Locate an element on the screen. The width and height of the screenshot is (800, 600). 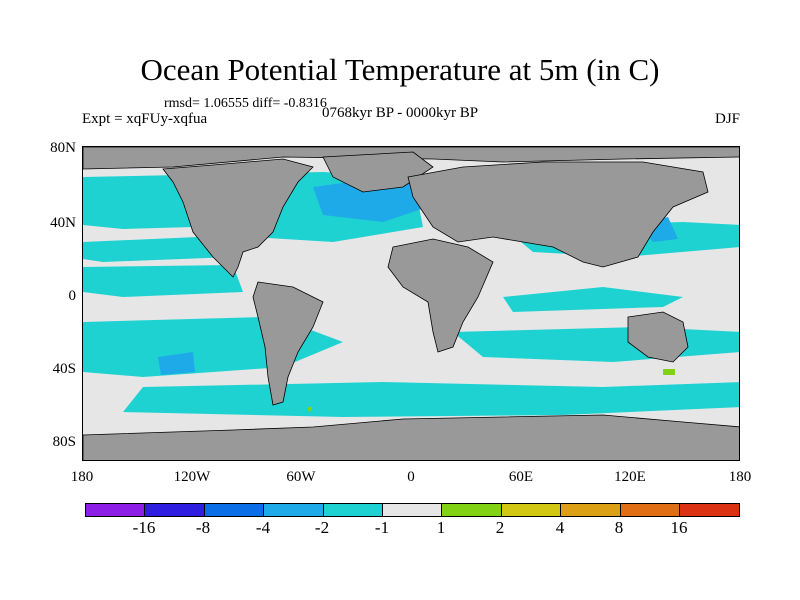
lat-label-40s: 40S is located at coordinates (64, 369).